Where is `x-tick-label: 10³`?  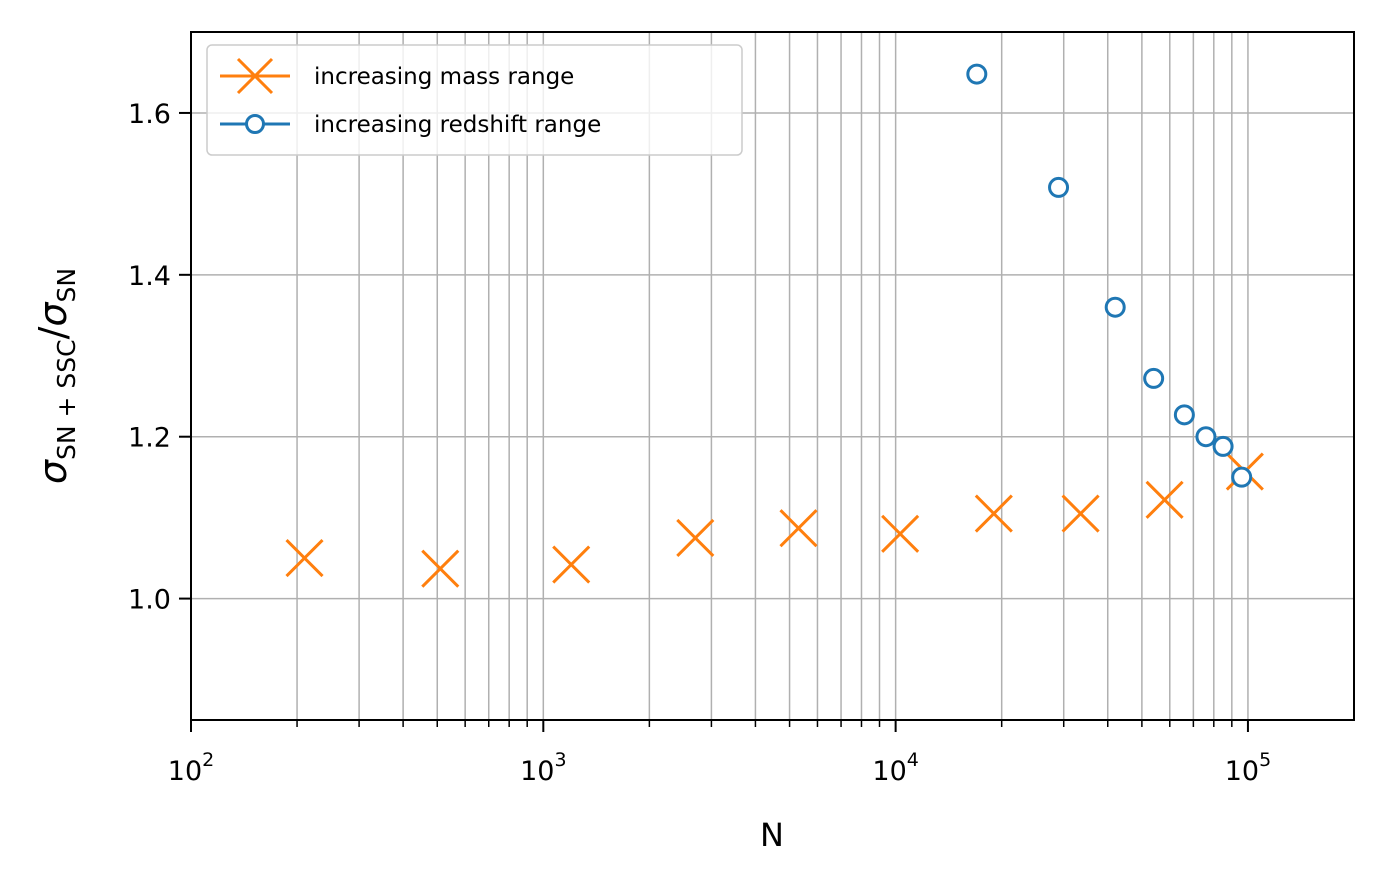
x-tick-label: 10³ is located at coordinates (543, 768).